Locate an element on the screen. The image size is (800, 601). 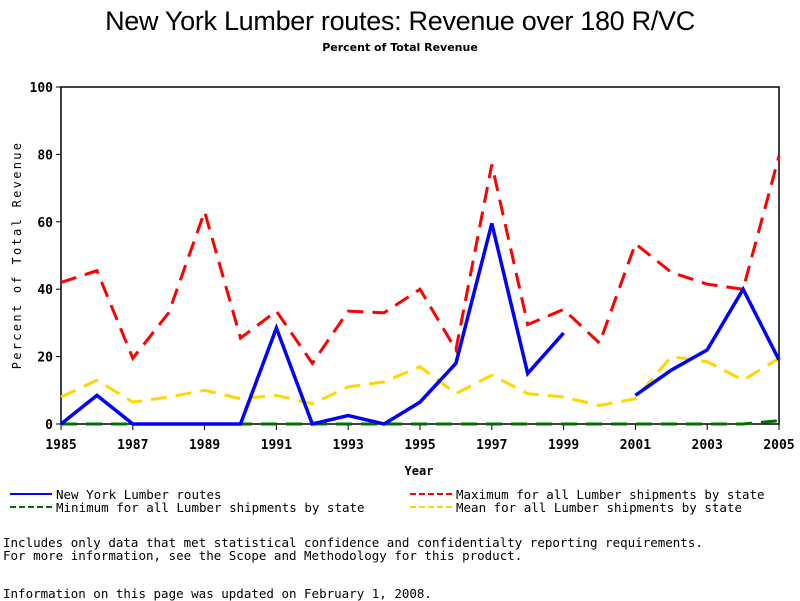
y-tick-label: 60 is located at coordinates (45, 223).